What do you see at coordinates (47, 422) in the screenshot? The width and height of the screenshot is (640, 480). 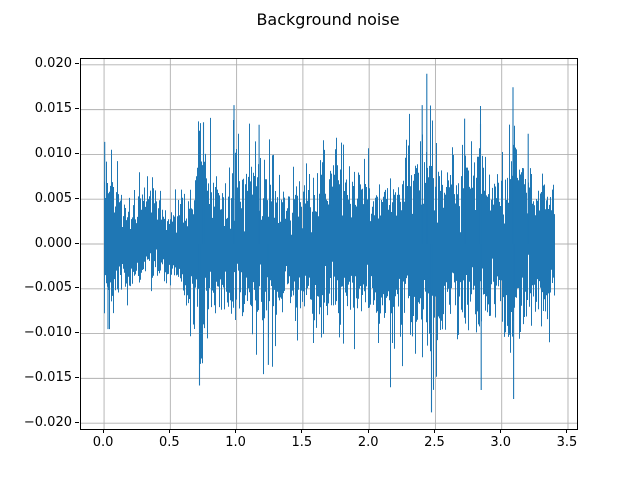 I see `y-tick-label: −0.020` at bounding box center [47, 422].